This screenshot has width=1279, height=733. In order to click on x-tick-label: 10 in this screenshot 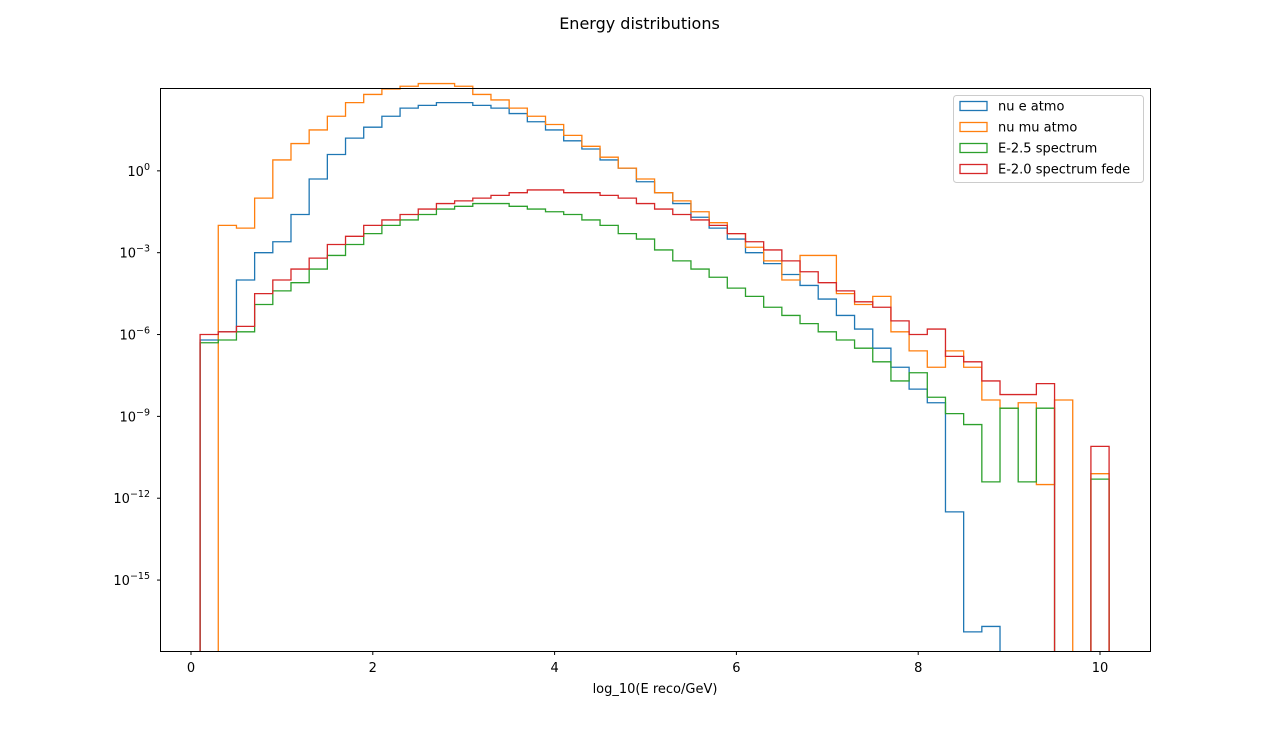, I will do `click(1100, 668)`.